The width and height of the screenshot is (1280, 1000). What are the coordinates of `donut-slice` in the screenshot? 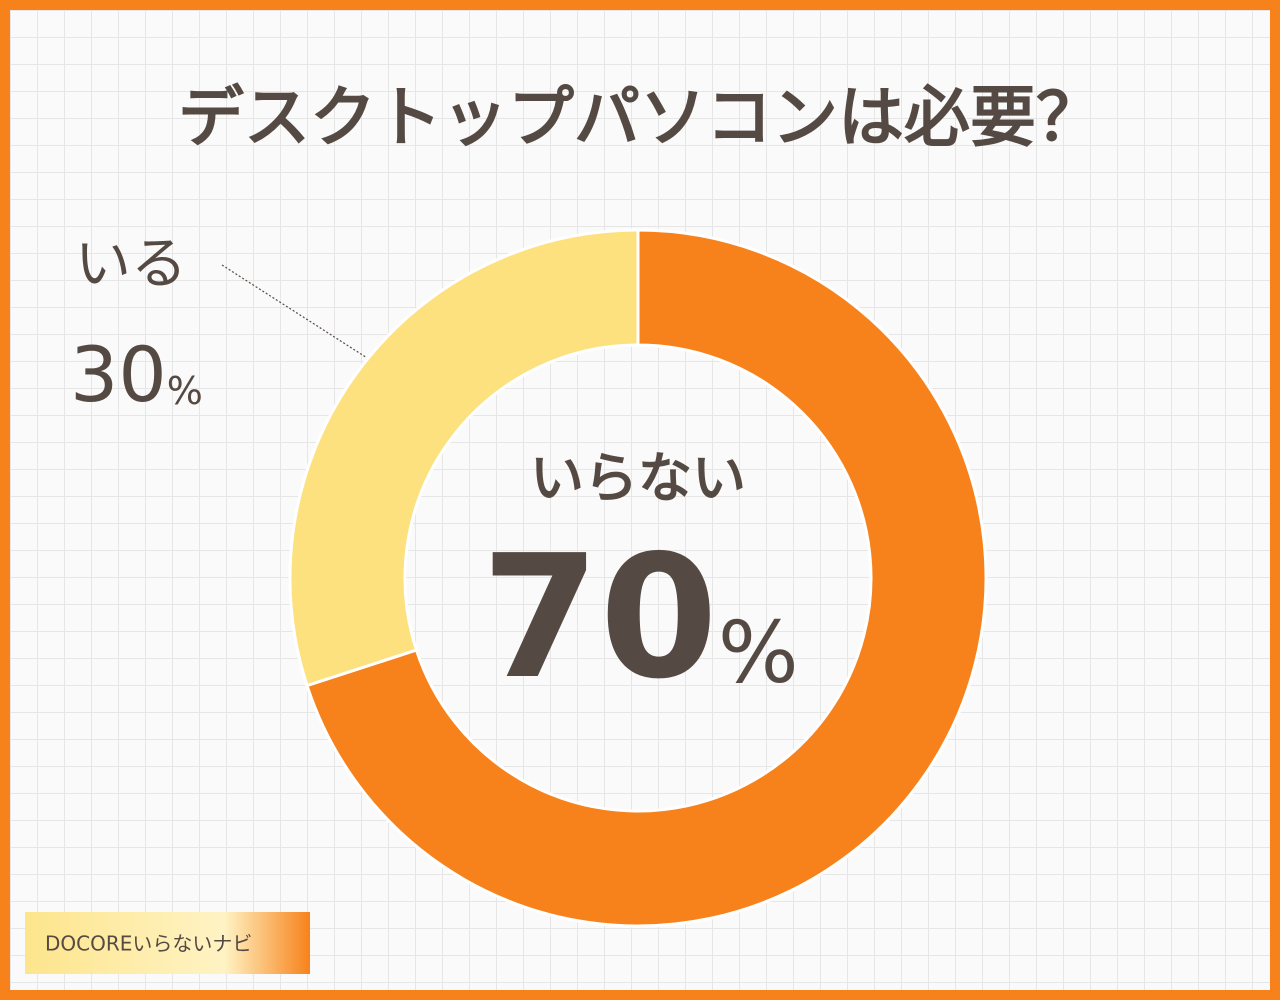 It's located at (464, 458).